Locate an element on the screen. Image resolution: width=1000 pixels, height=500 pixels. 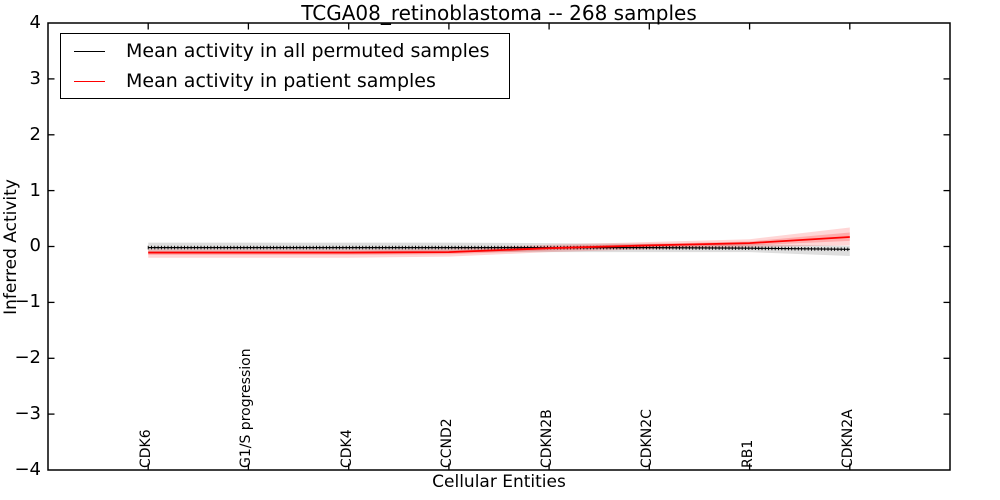
x-tick-label: CDKN2B is located at coordinates (547, 438).